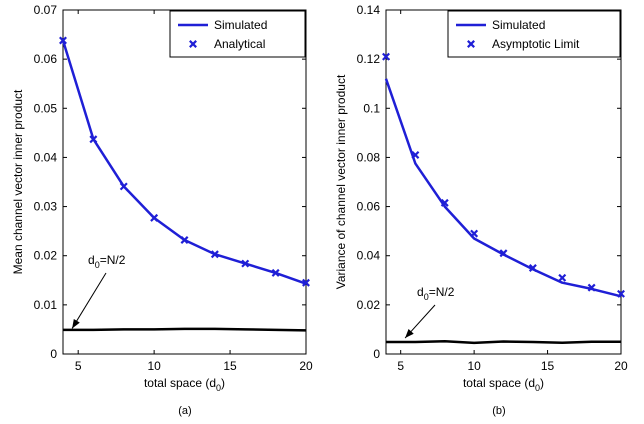  Describe the element at coordinates (369, 10) in the screenshot. I see `y-tick-label: 0.14` at that location.